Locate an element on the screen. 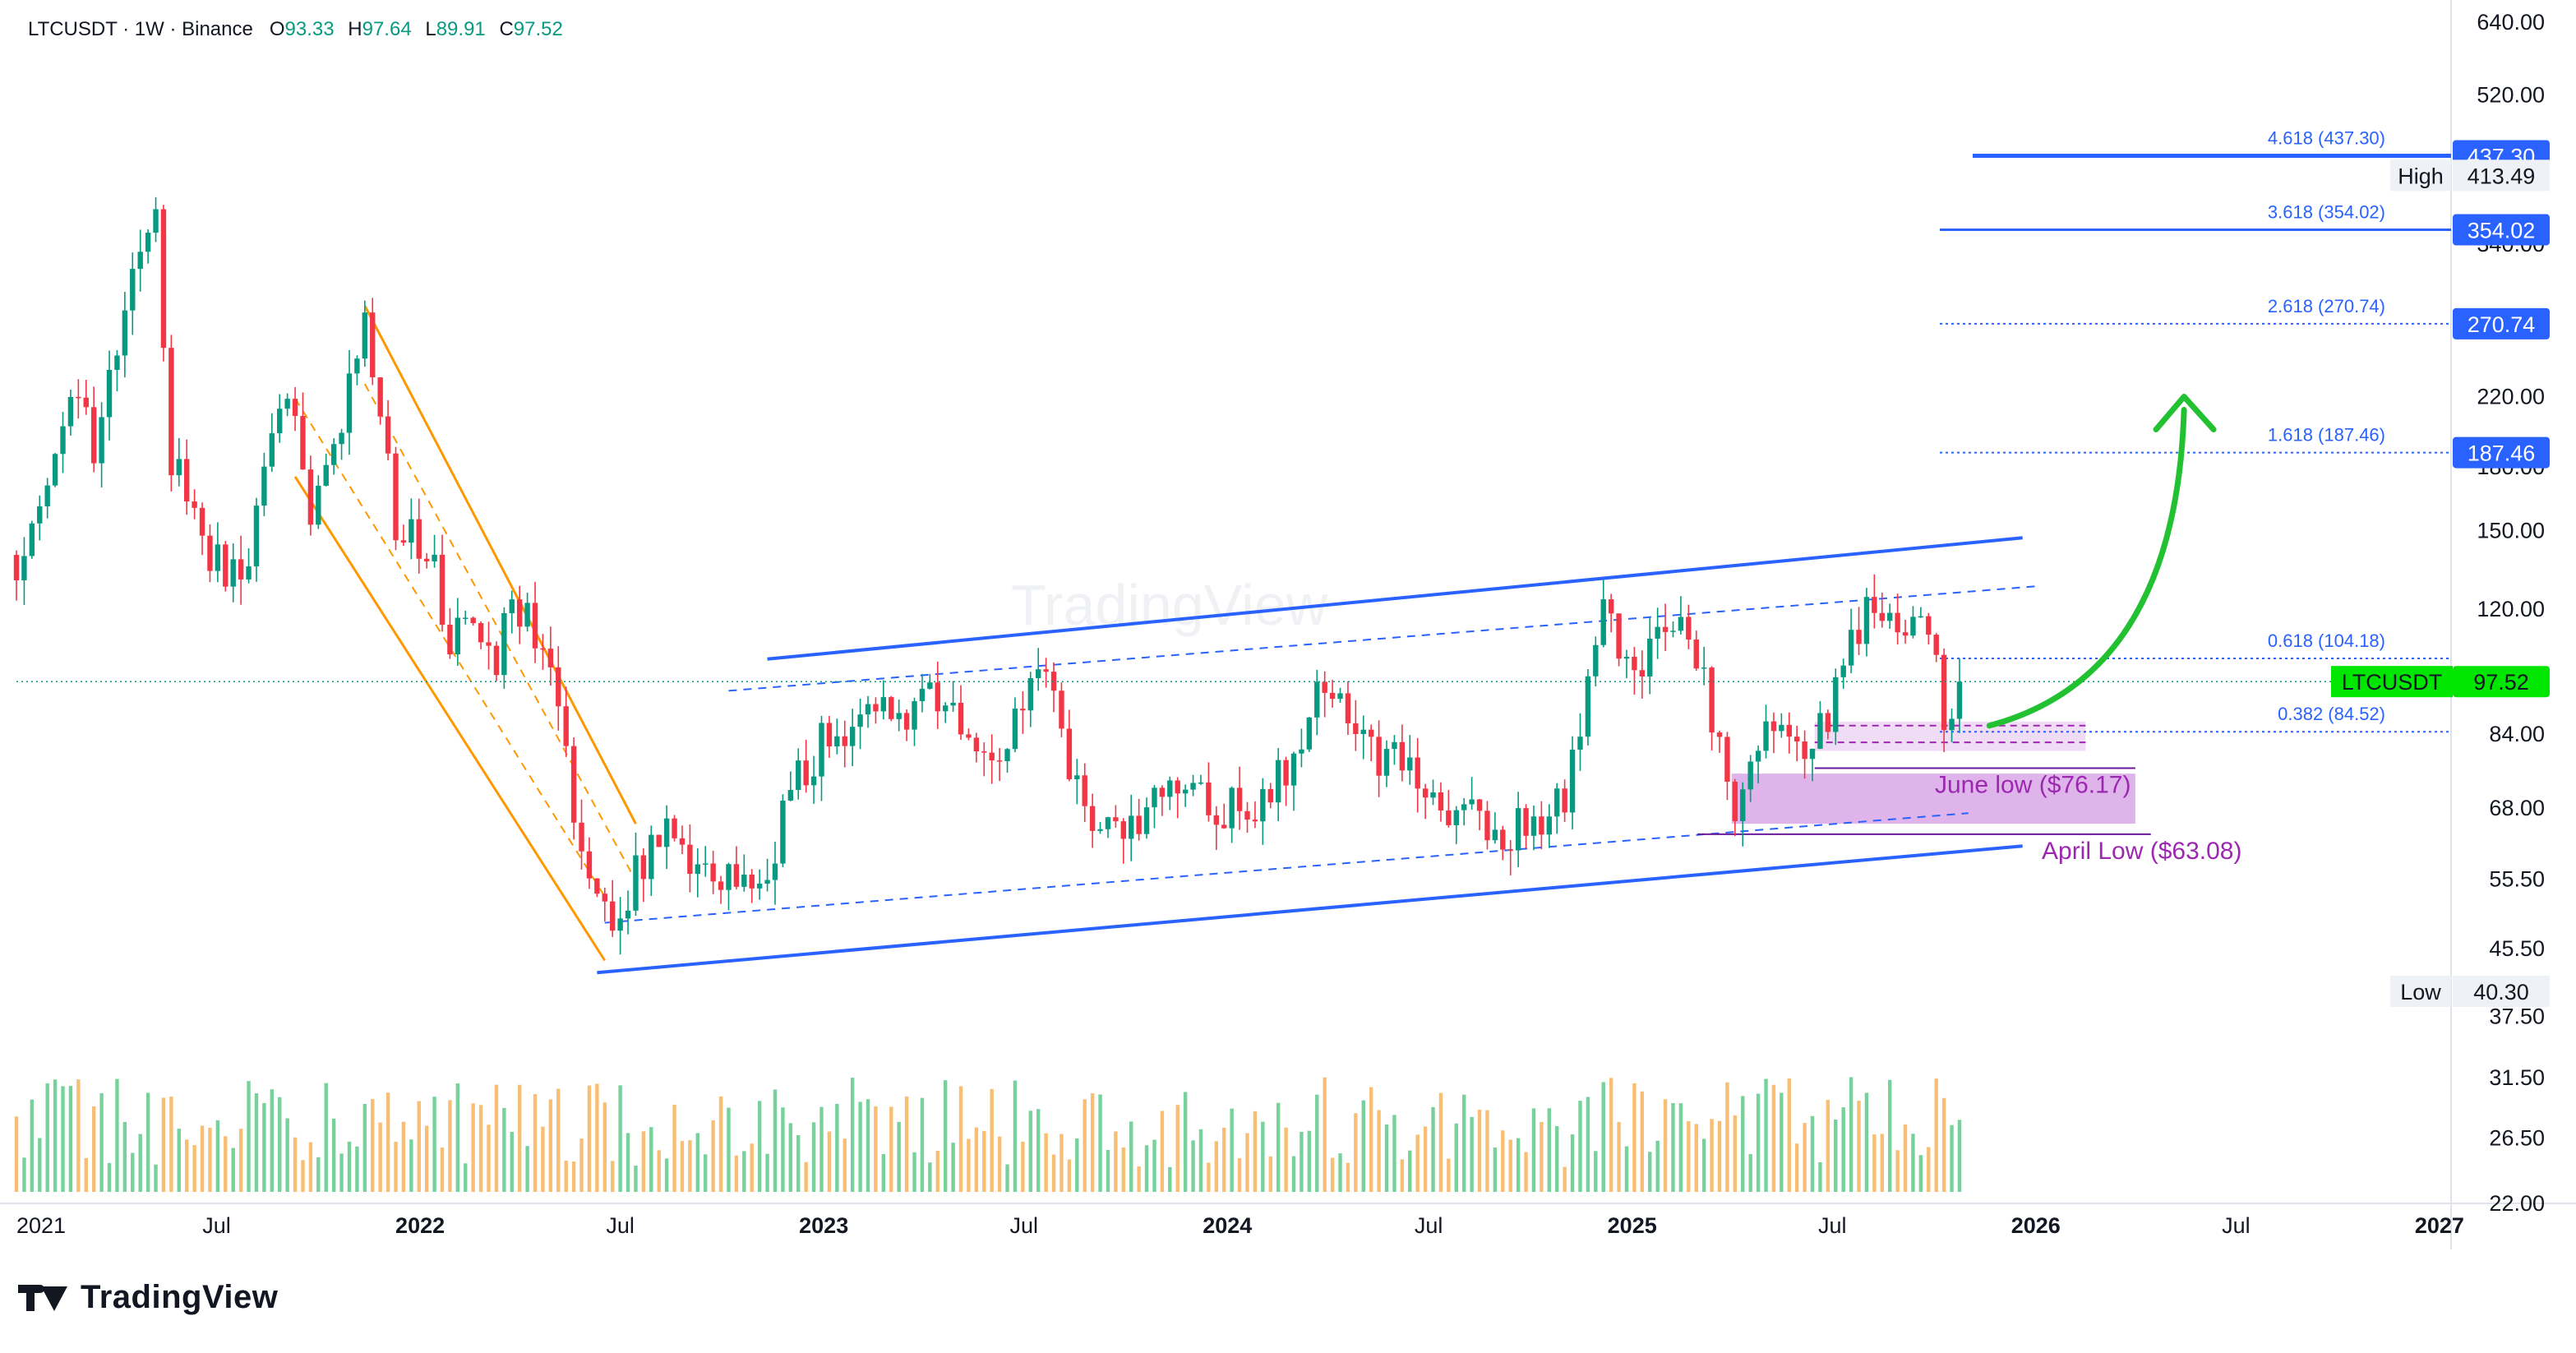  y-tick-label: 31.50 is located at coordinates (2517, 1077).